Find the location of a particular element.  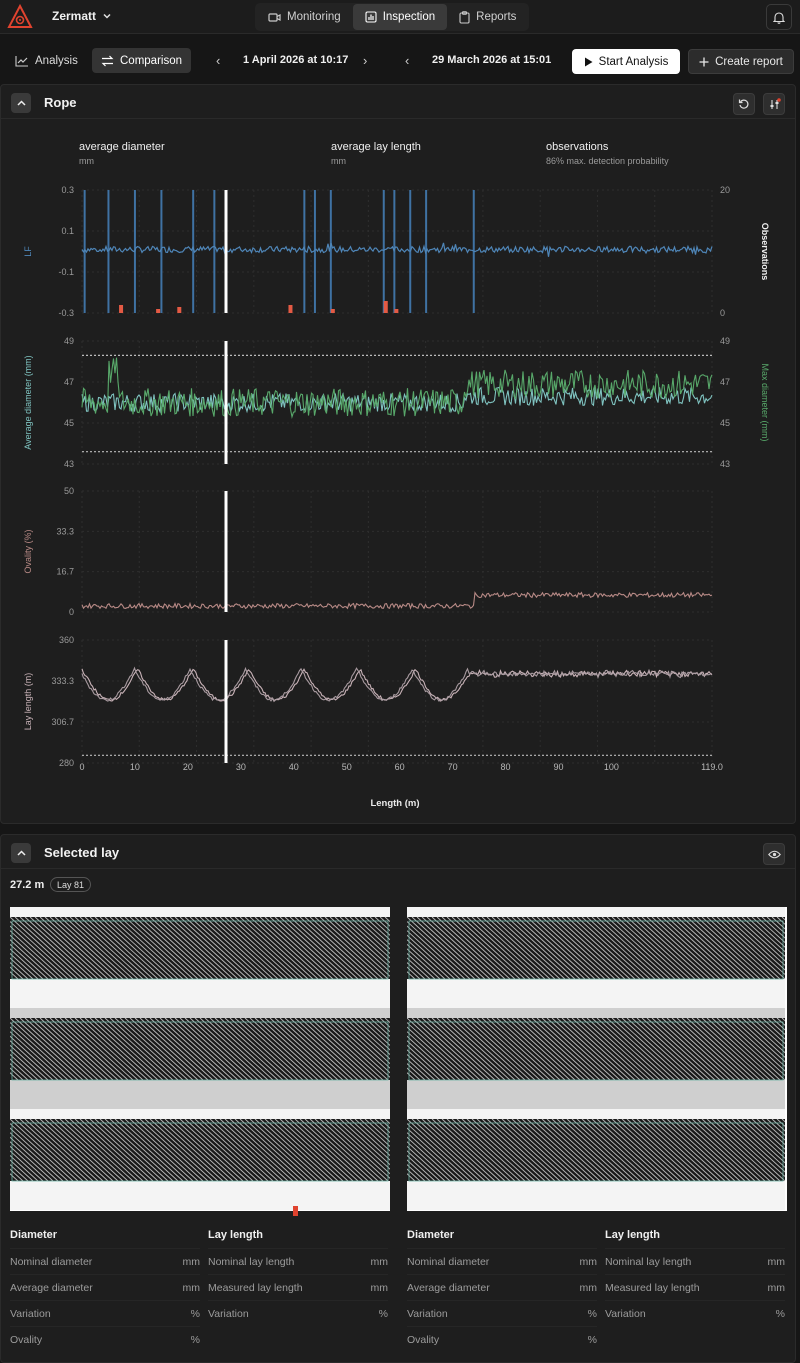

site-selector: Zermatt is located at coordinates (82, 16).